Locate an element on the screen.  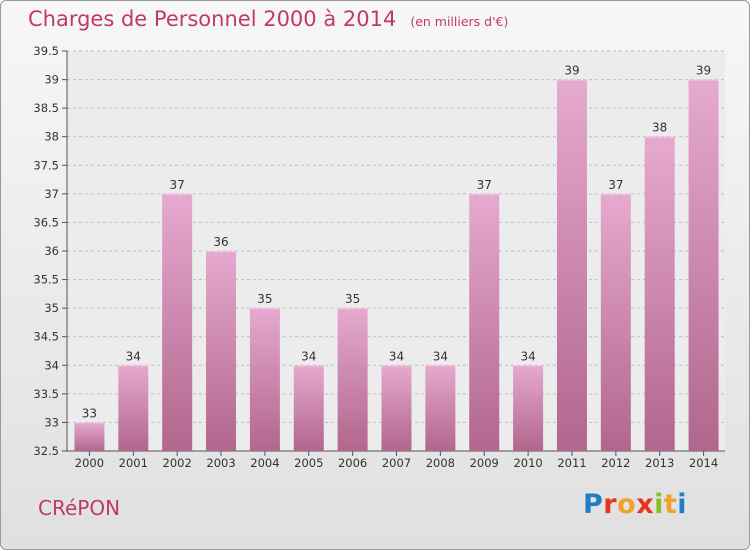
proxiti-logo: Proxiti is located at coordinates (635, 504).